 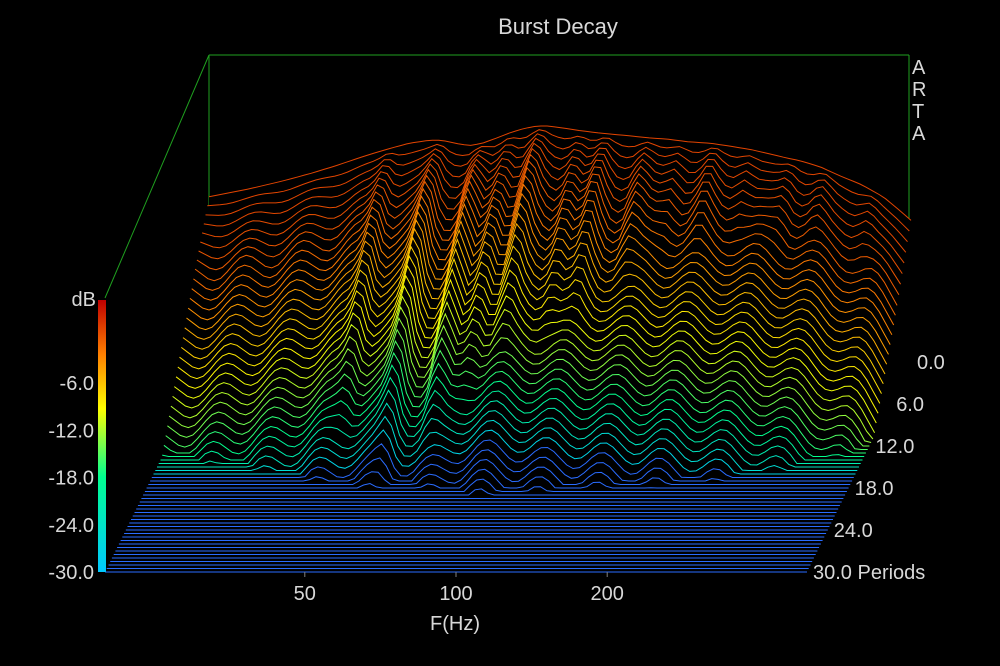 I want to click on time-tick-label: 12.0, so click(x=894, y=447).